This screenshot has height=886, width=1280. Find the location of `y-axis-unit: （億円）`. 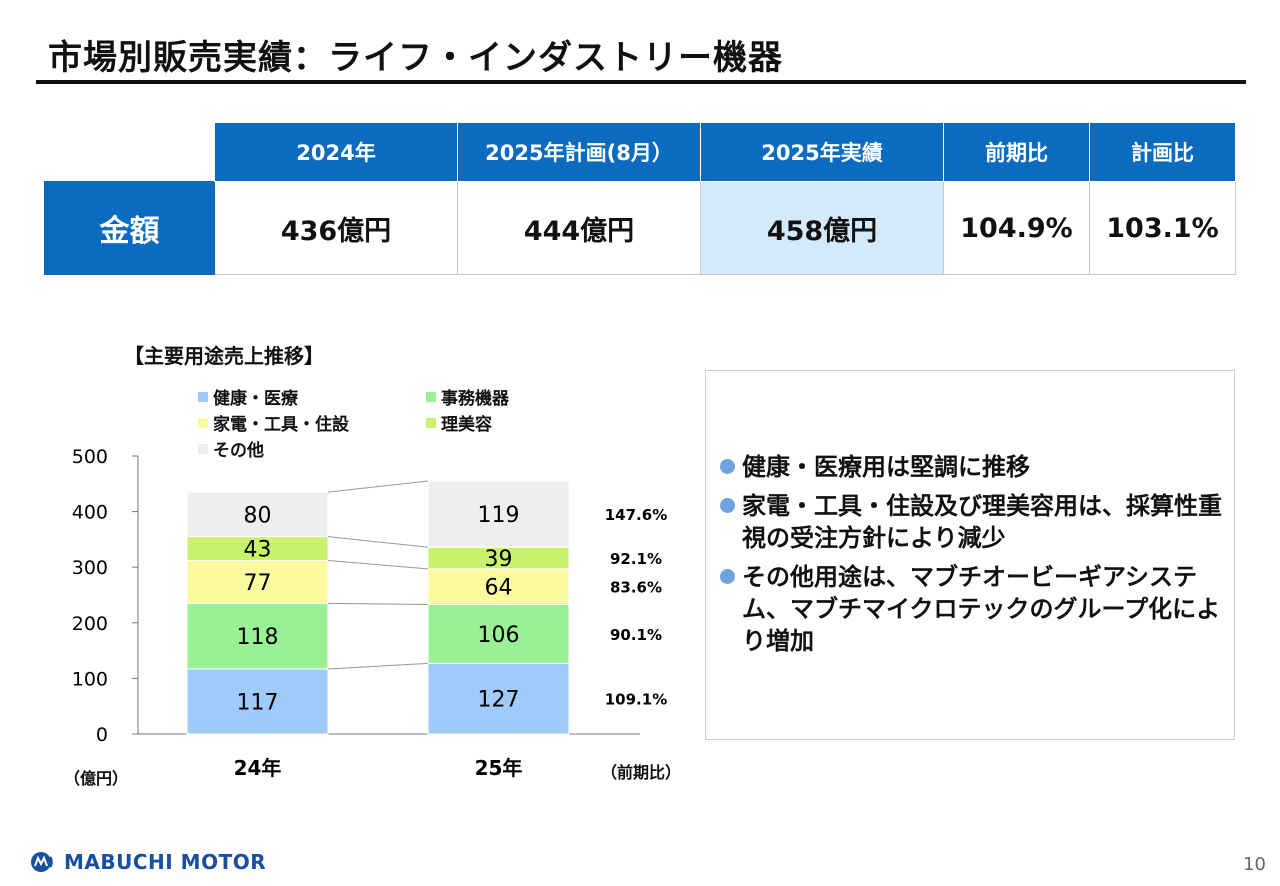

y-axis-unit: （億円） is located at coordinates (96, 778).